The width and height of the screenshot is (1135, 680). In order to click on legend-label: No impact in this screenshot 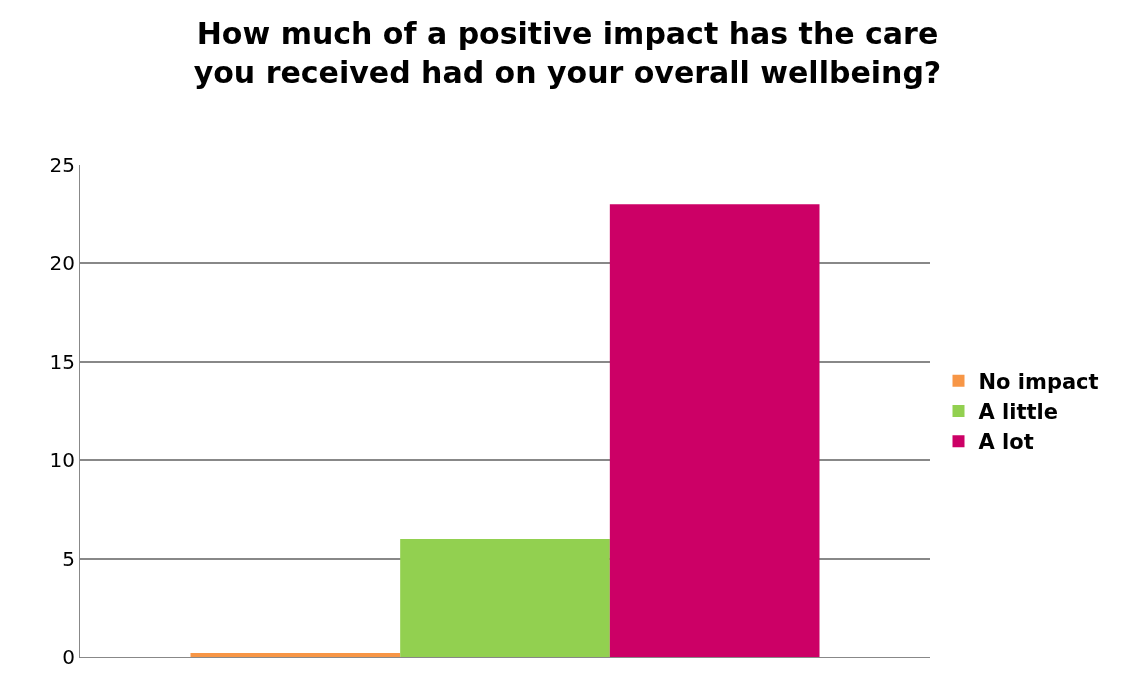, I will do `click(1038, 381)`.